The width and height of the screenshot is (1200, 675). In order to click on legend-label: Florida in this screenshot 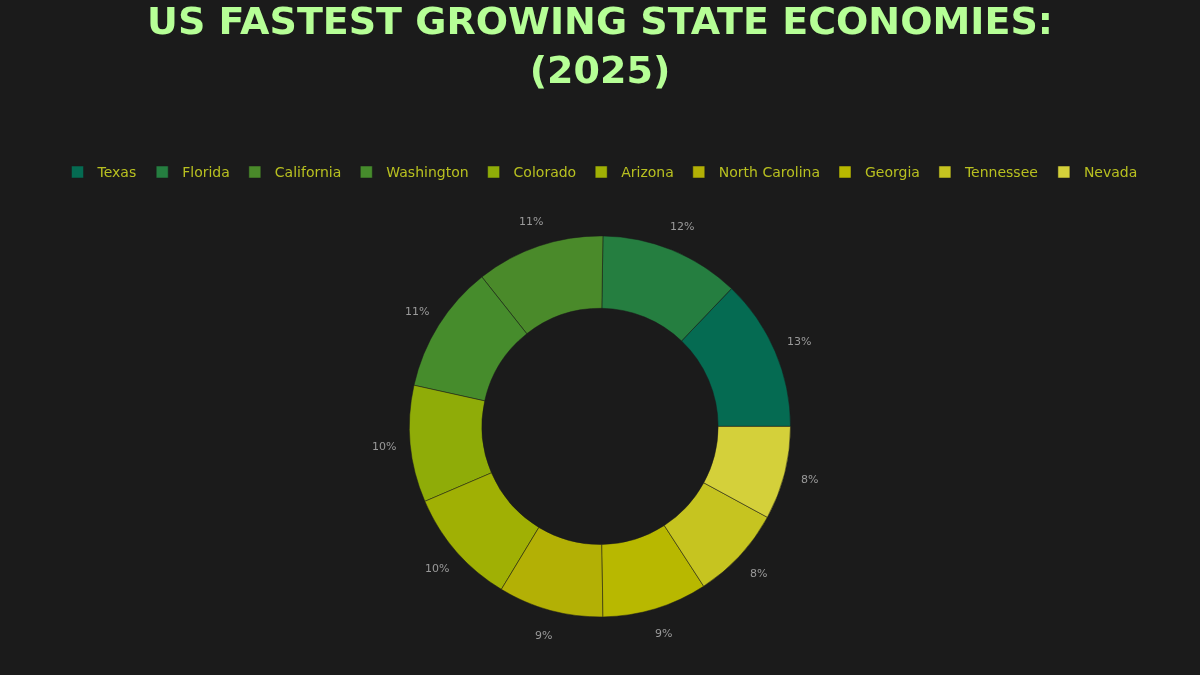, I will do `click(206, 172)`.